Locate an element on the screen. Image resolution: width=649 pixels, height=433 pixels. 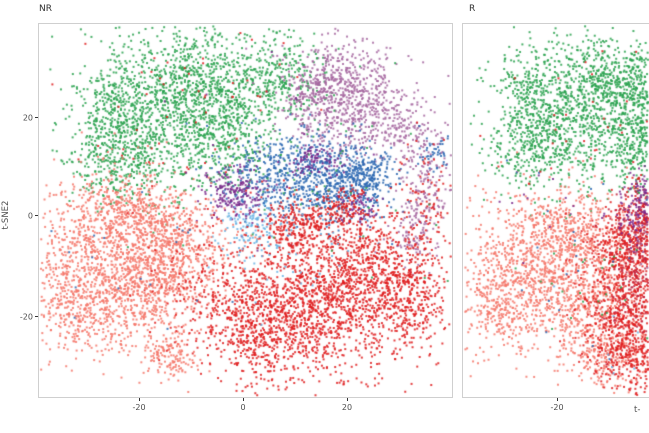
facet-label-nr: NR is located at coordinates (45, 9).